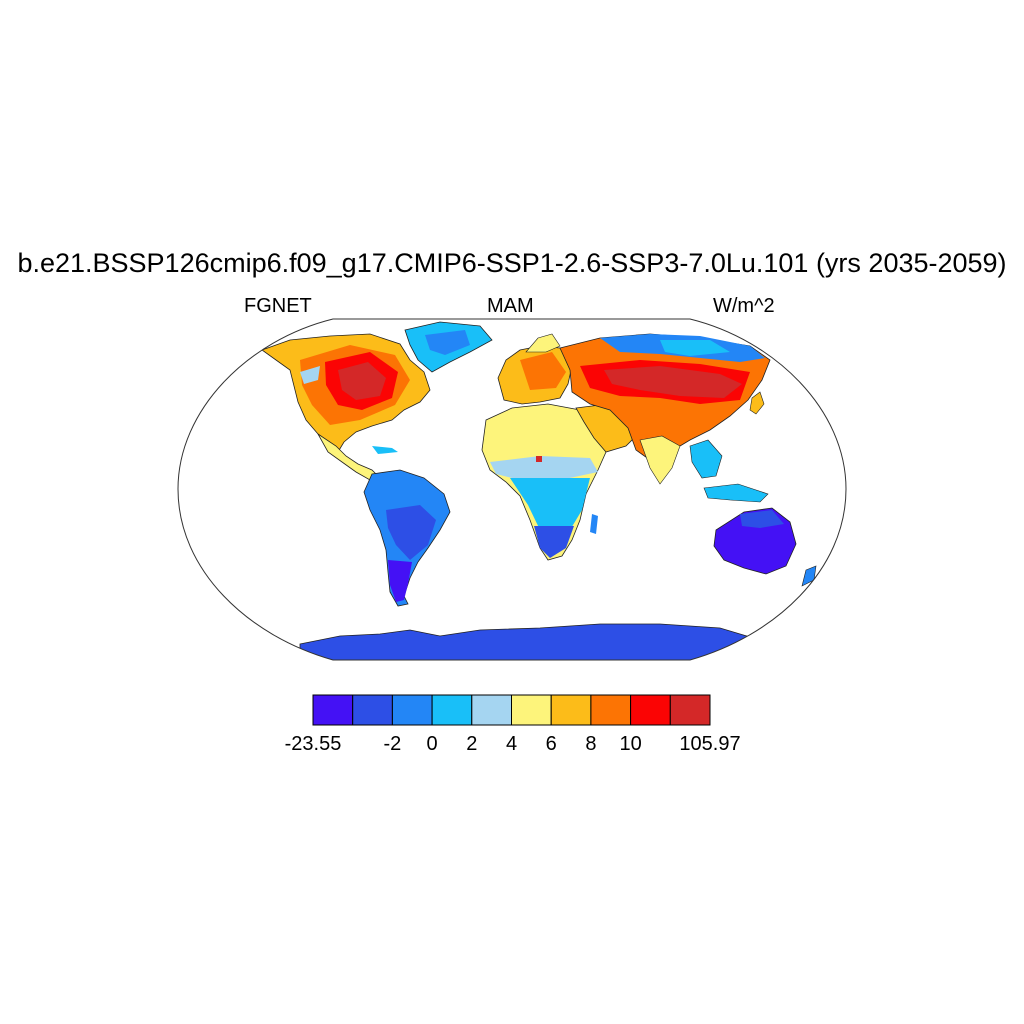 The image size is (1024, 1024). What do you see at coordinates (539, 459) in the screenshot?
I see `africa-hotspot` at bounding box center [539, 459].